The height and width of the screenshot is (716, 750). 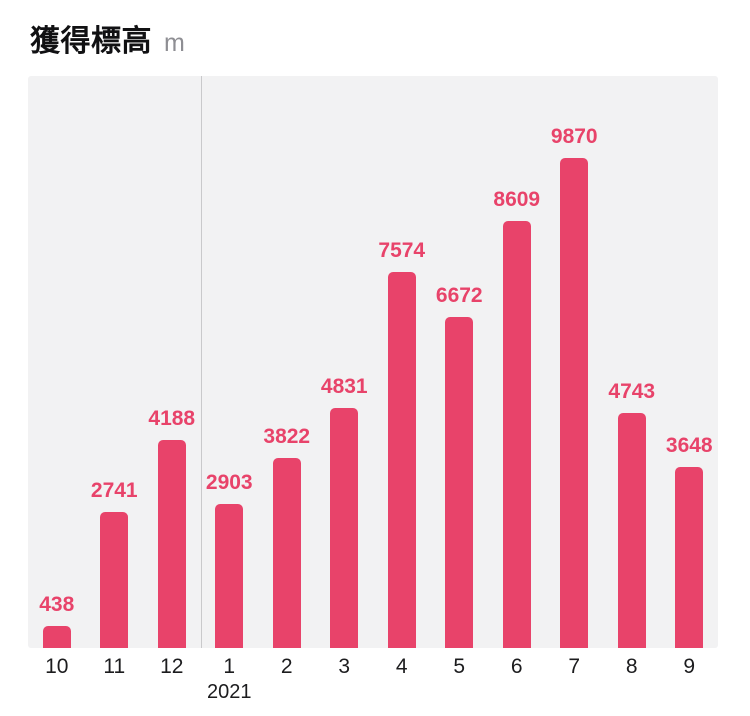 I want to click on bar-group: 2741, so click(x=115, y=563).